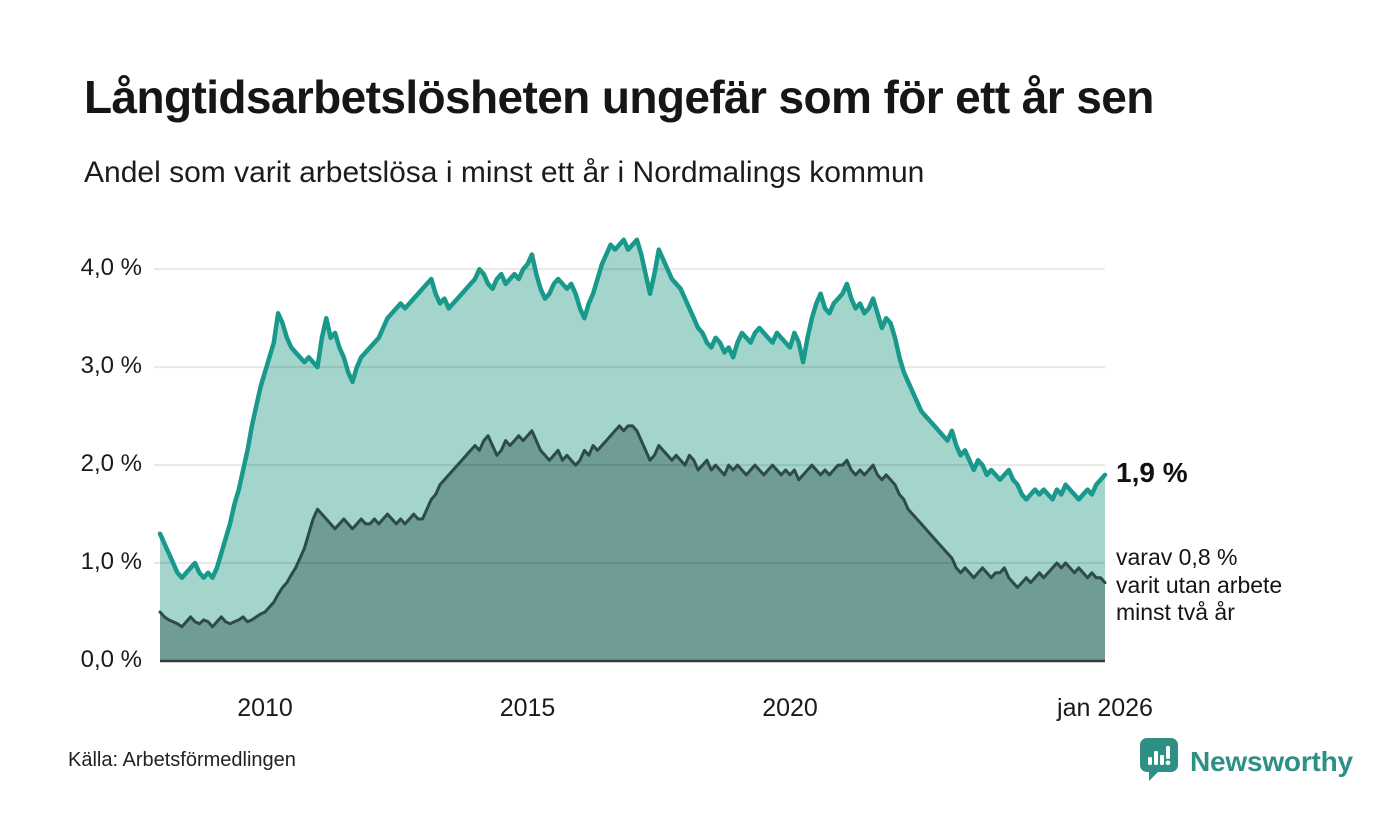  Describe the element at coordinates (1152, 472) in the screenshot. I see `latest-total-value-label: 1,9 %` at that location.